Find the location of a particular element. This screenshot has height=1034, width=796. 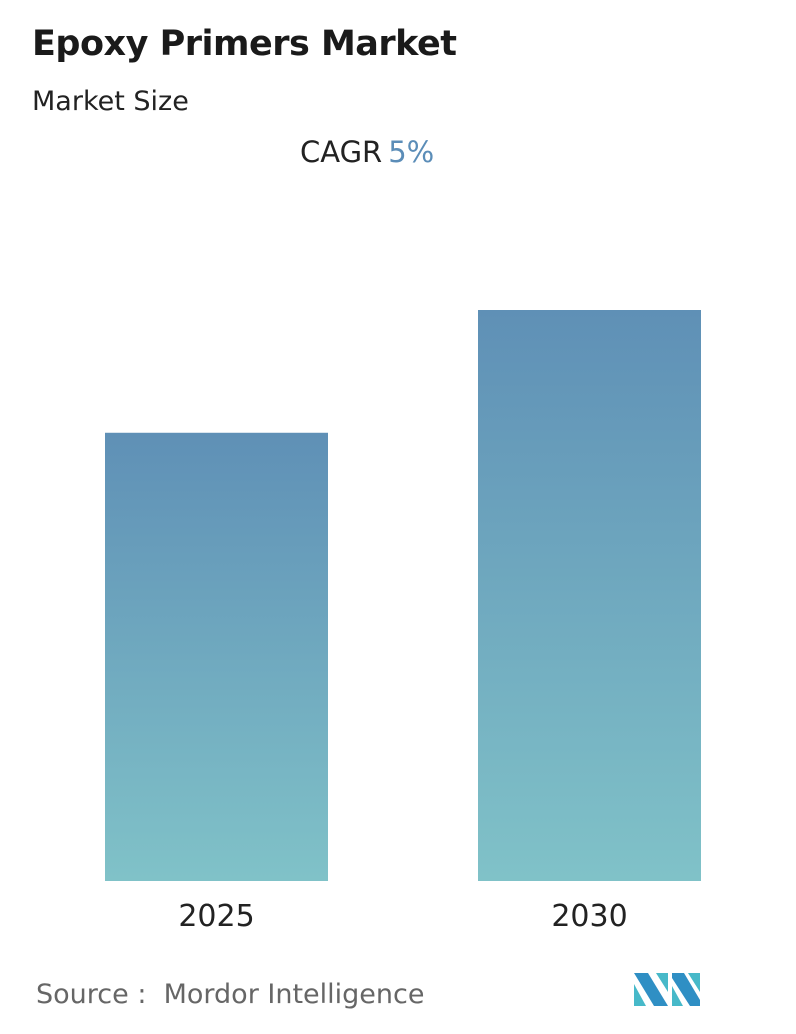

source-name: Mordor Intelligence is located at coordinates (294, 994).